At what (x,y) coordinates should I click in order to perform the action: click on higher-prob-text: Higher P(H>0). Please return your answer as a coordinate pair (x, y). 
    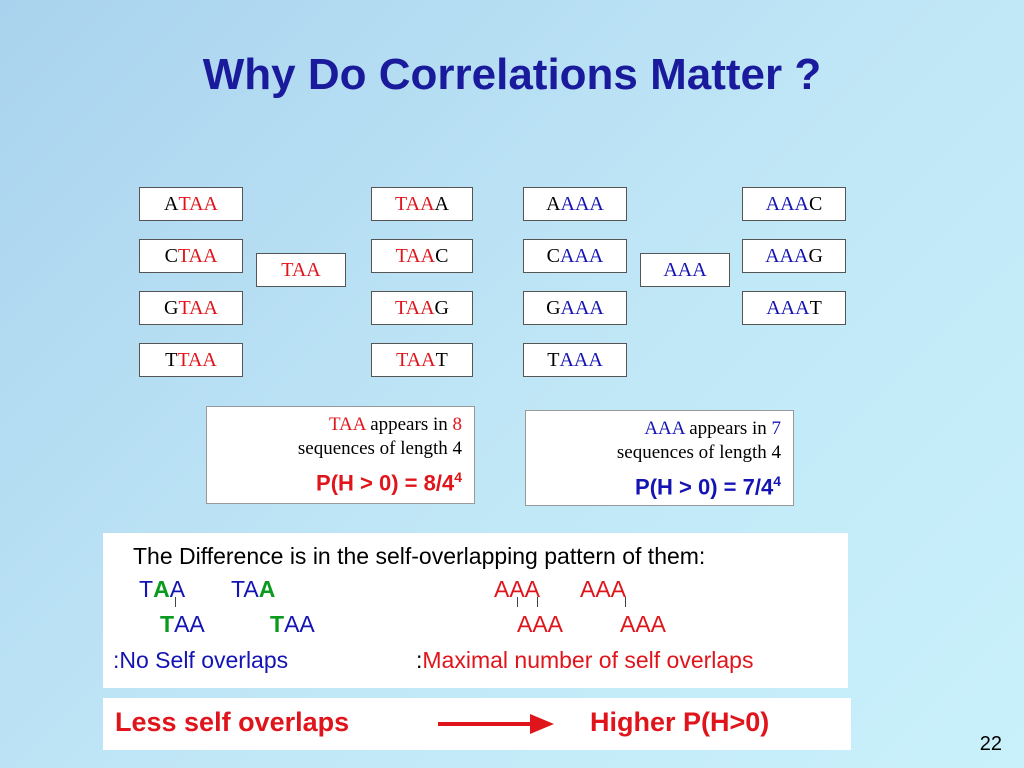
    Looking at the image, I should click on (680, 722).